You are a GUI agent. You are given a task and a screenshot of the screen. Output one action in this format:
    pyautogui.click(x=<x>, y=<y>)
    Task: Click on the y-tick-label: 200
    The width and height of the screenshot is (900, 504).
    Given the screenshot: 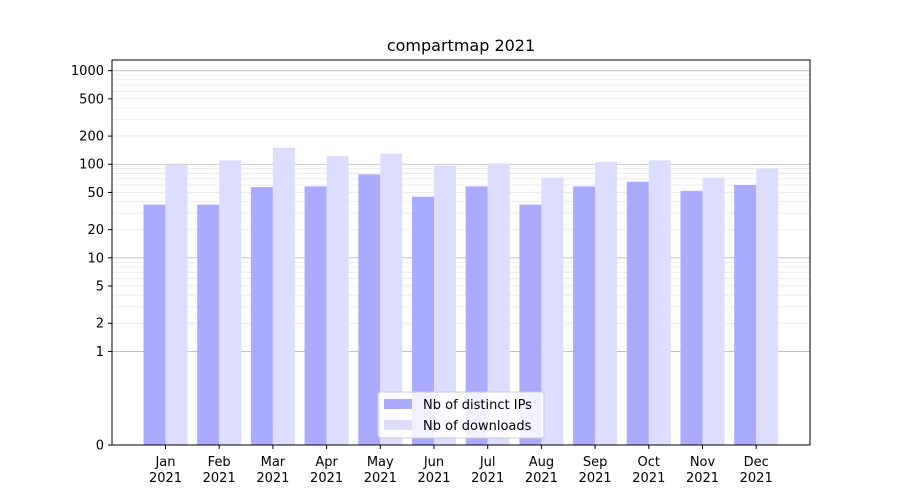 What is the action you would take?
    pyautogui.click(x=91, y=137)
    